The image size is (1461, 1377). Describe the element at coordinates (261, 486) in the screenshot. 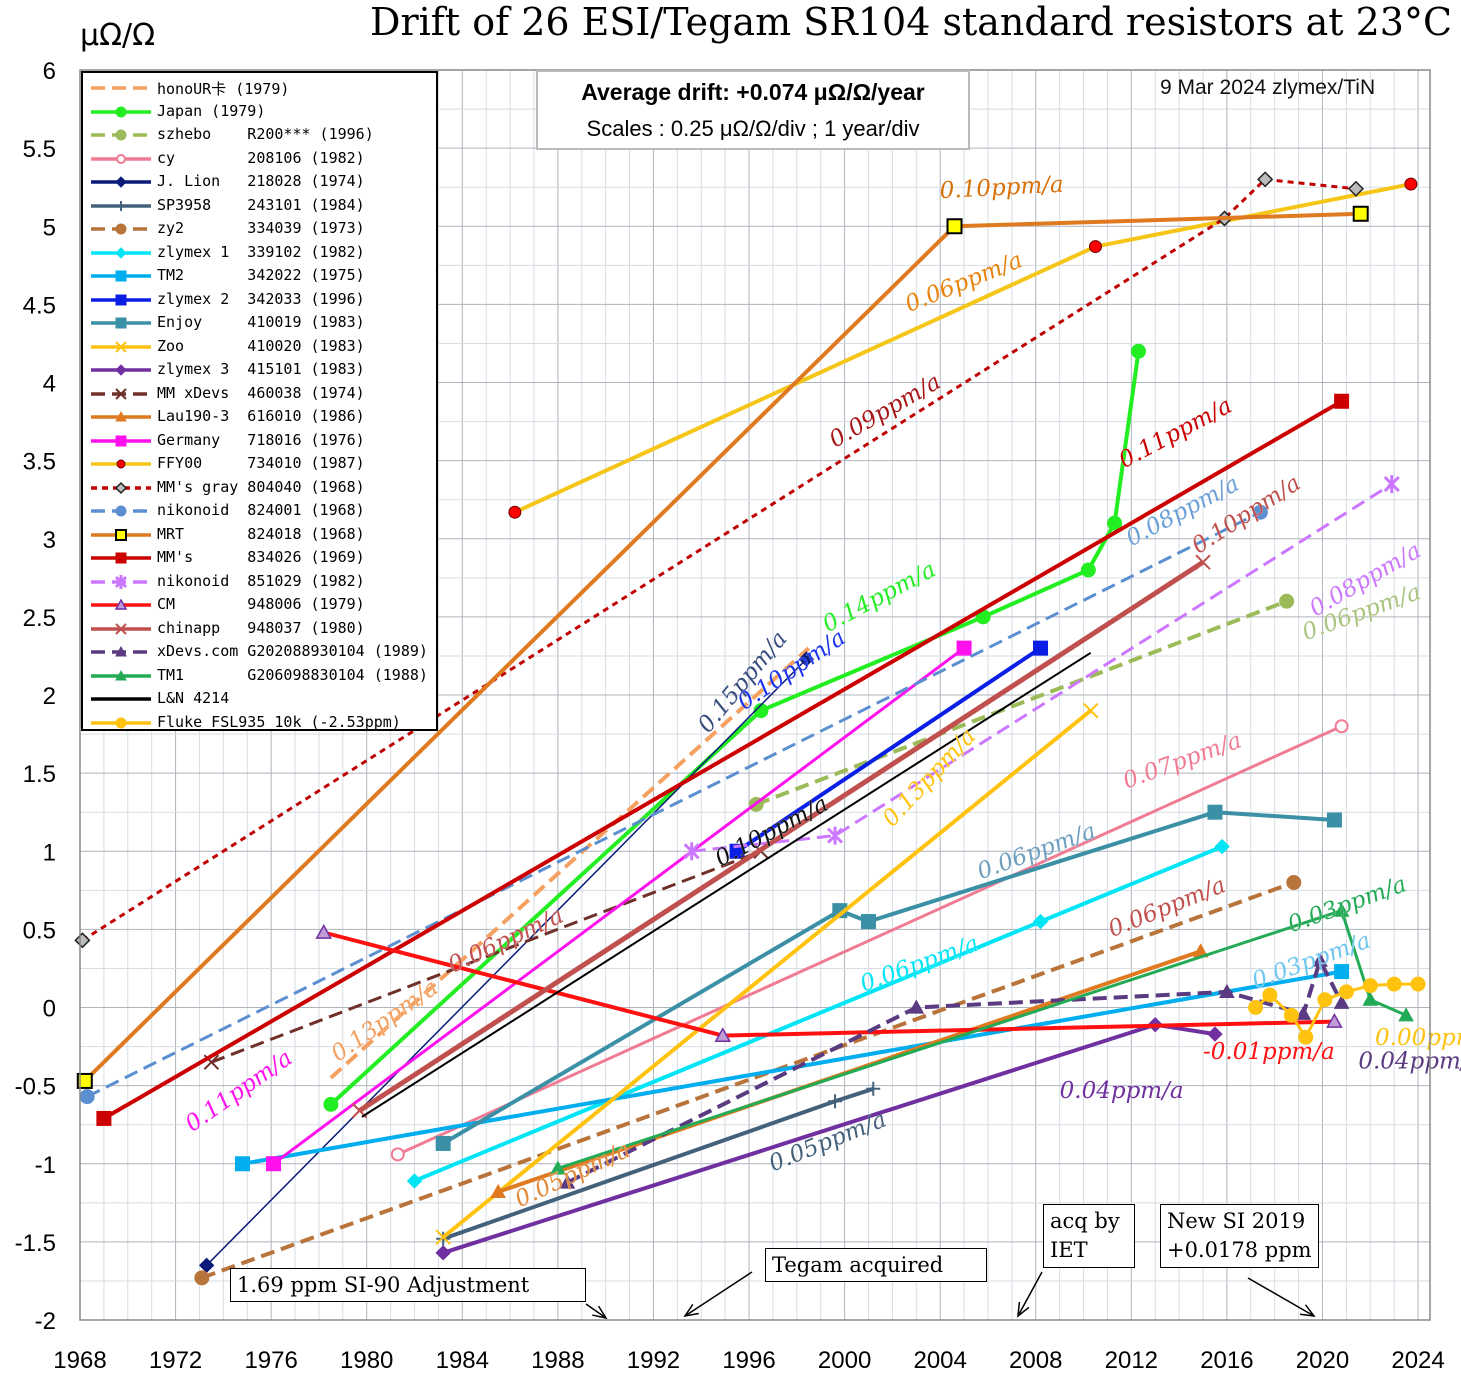

I see `legend-label: MM's gray 804040 (1968)` at that location.